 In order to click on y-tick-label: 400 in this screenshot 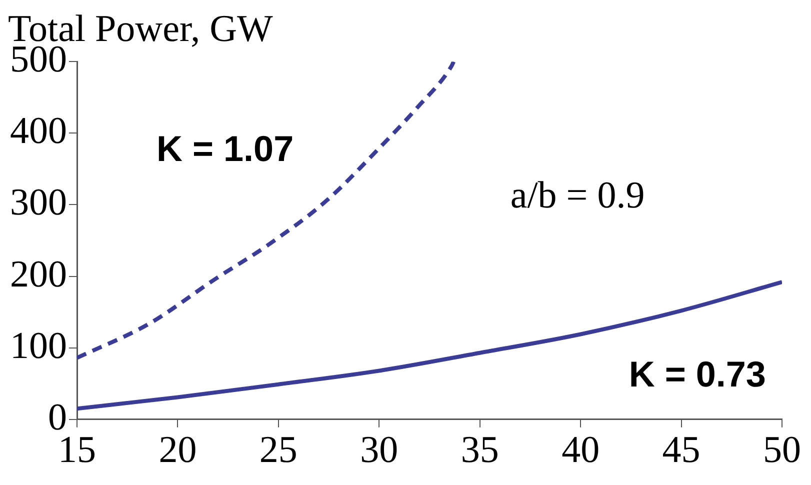, I will do `click(38, 131)`.